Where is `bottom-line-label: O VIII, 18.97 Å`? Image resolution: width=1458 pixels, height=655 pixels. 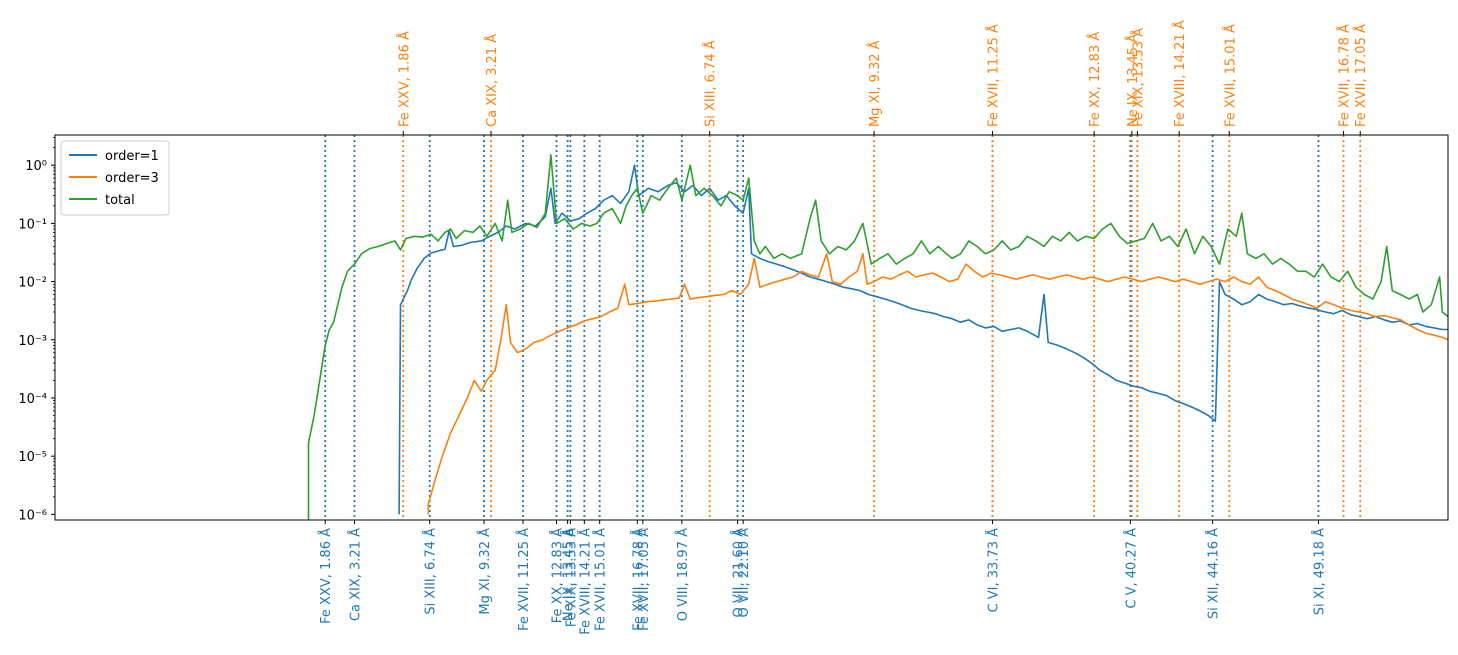
bottom-line-label: O VIII, 18.97 Å is located at coordinates (683, 574).